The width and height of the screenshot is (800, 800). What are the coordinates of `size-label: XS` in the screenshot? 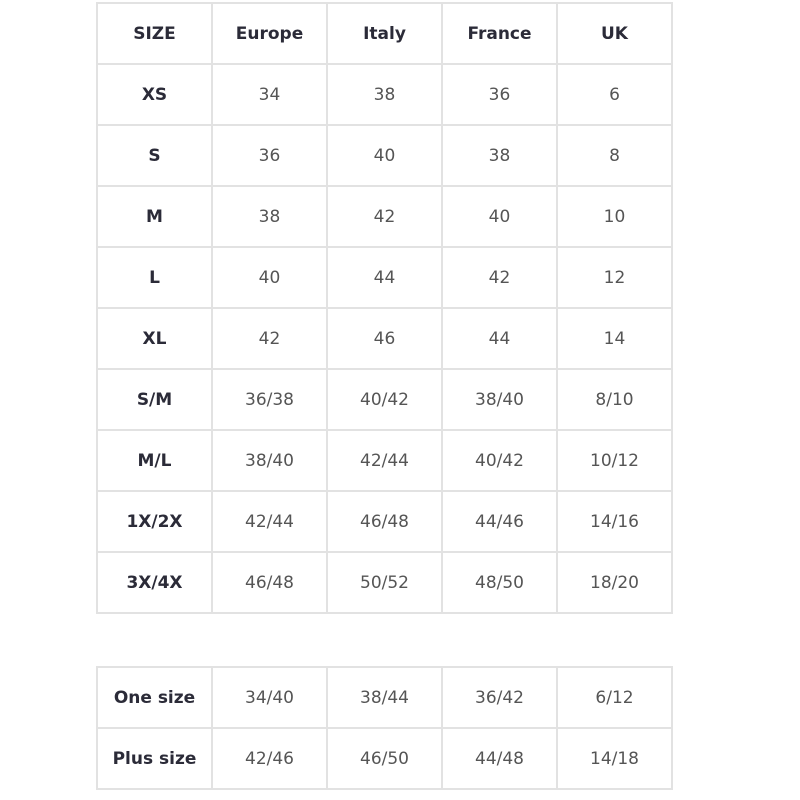 It's located at (154, 94).